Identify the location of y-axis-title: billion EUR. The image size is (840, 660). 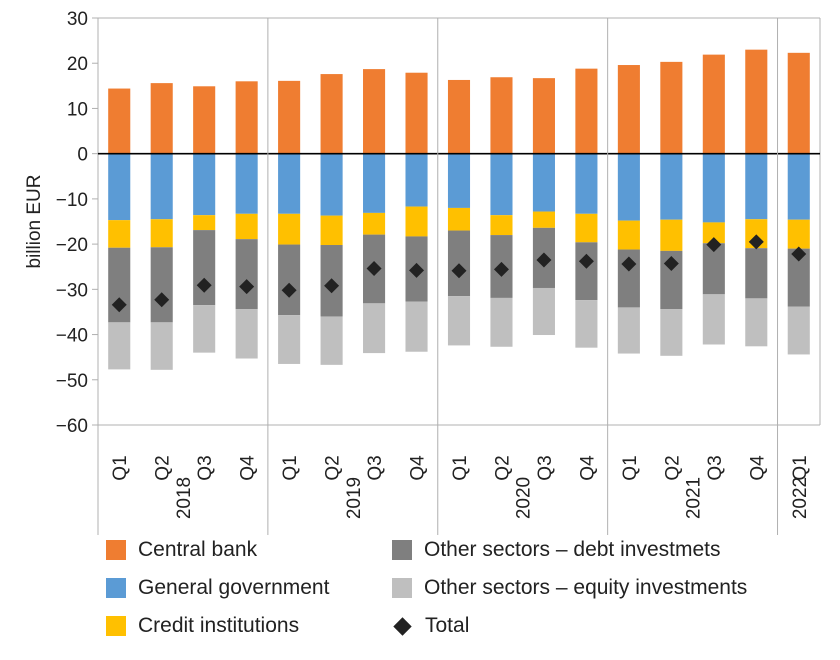
(34, 222).